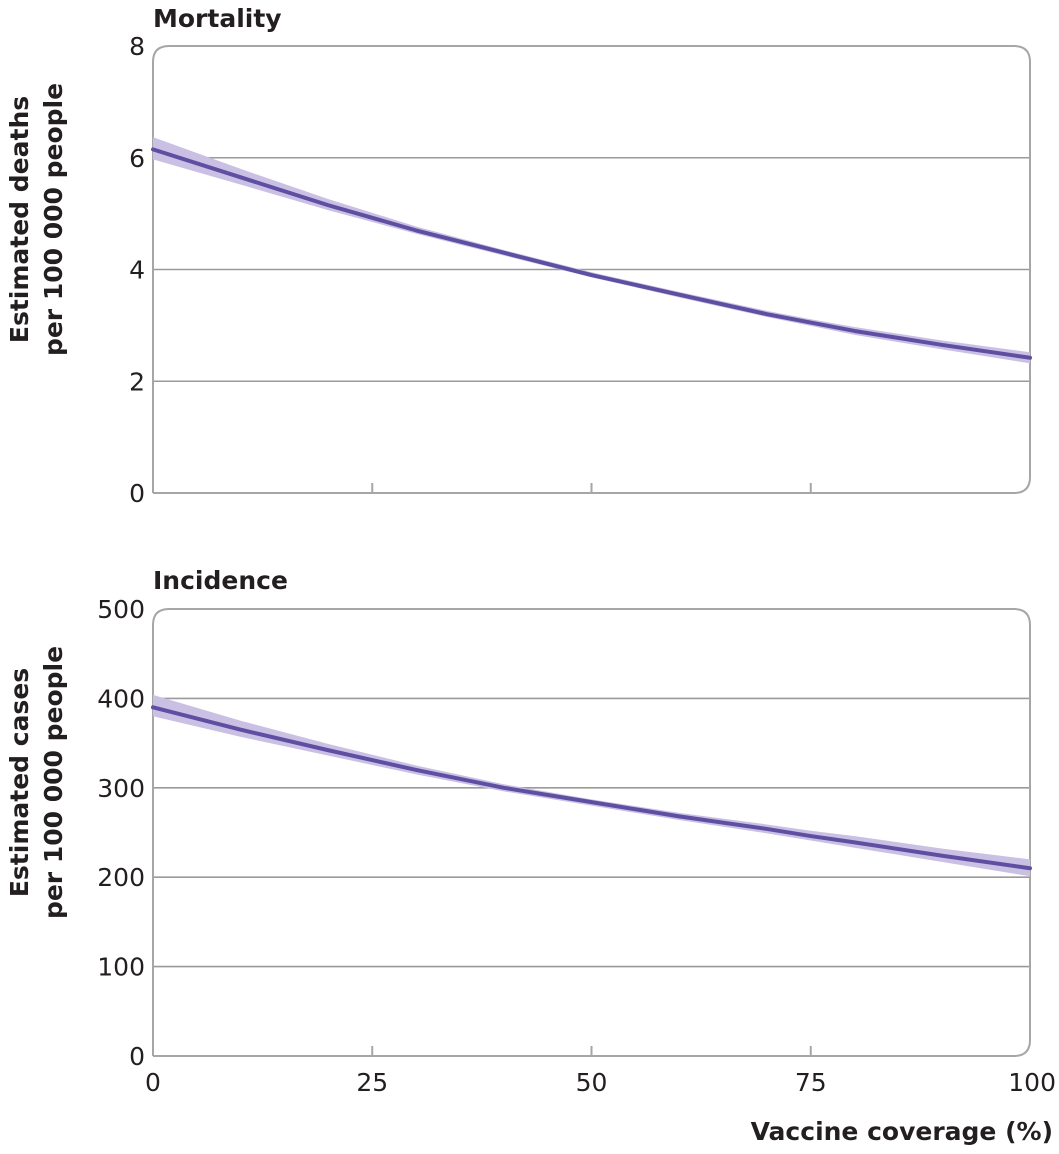 The image size is (1059, 1154). Describe the element at coordinates (137, 493) in the screenshot. I see `mortality-y-tick-label-0: 0` at that location.